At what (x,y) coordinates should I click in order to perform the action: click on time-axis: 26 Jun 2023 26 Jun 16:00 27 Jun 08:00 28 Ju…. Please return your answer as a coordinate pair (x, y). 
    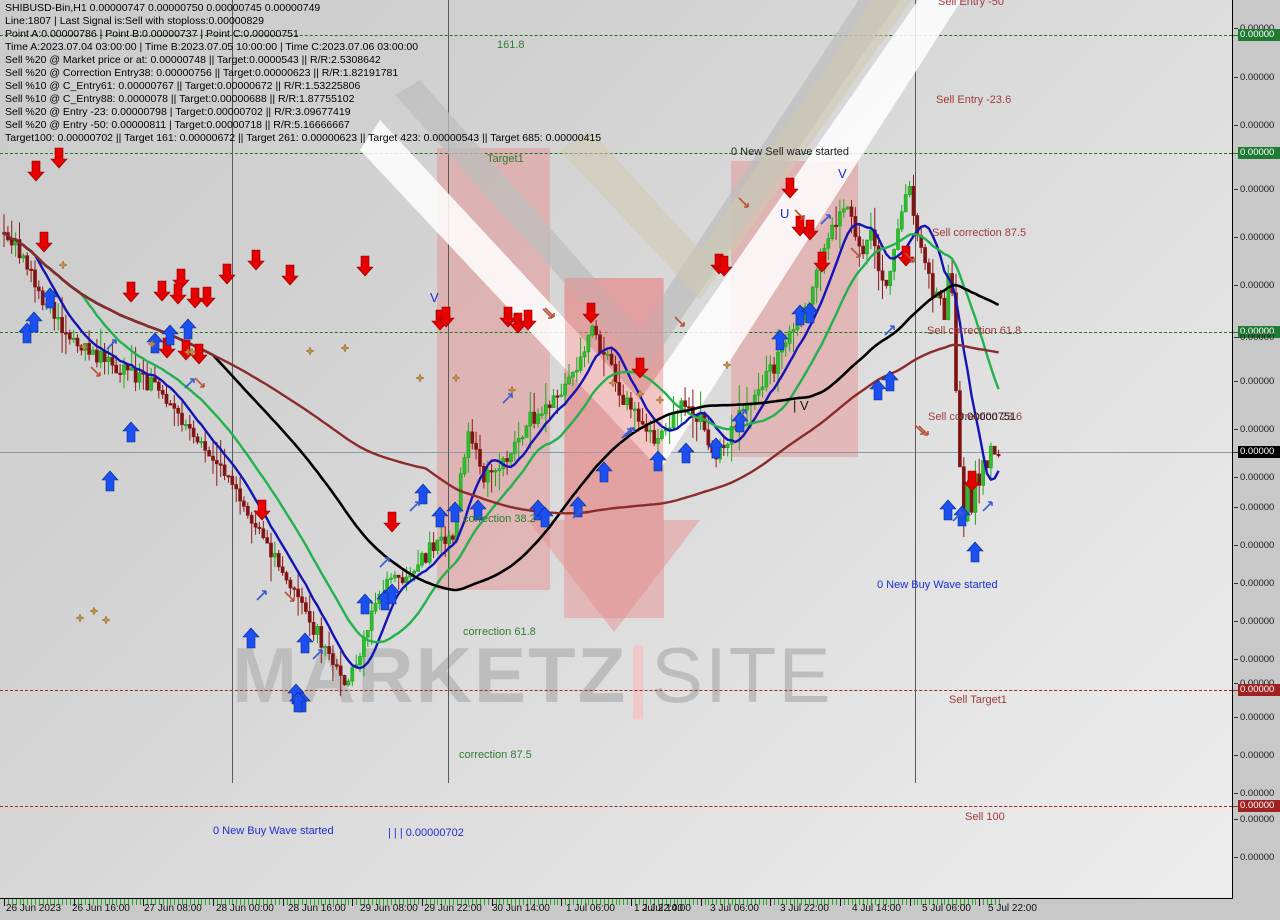
    Looking at the image, I should click on (616, 909).